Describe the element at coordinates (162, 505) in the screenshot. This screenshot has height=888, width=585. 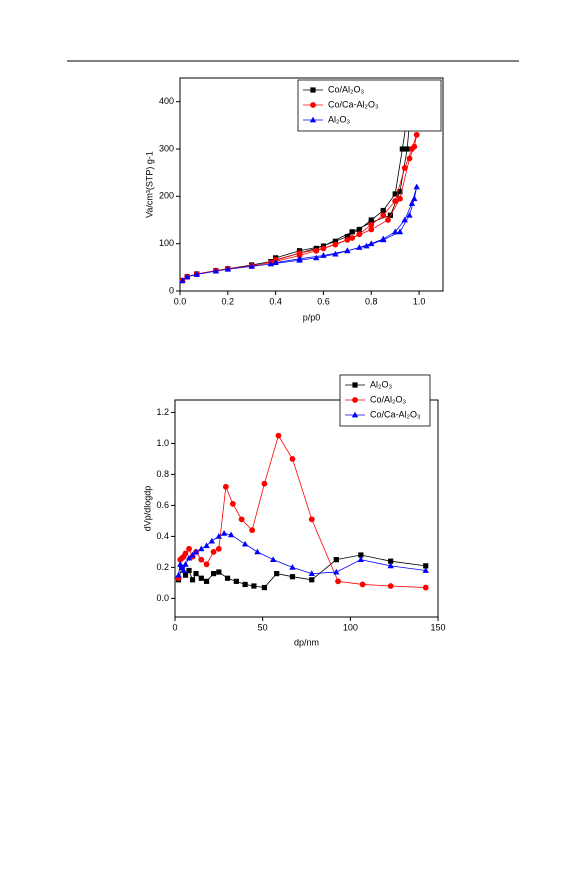
I see `y-tick-label: 0.6` at that location.